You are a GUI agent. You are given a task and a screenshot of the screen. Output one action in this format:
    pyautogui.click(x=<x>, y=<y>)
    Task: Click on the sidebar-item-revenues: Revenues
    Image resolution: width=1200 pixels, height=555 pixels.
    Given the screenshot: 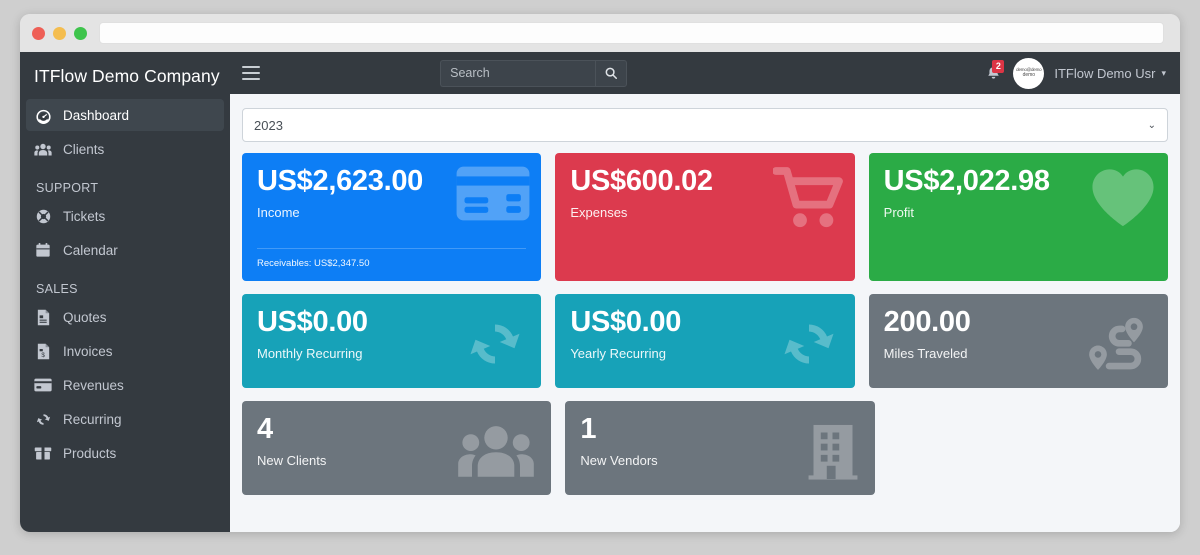 What is the action you would take?
    pyautogui.click(x=125, y=385)
    